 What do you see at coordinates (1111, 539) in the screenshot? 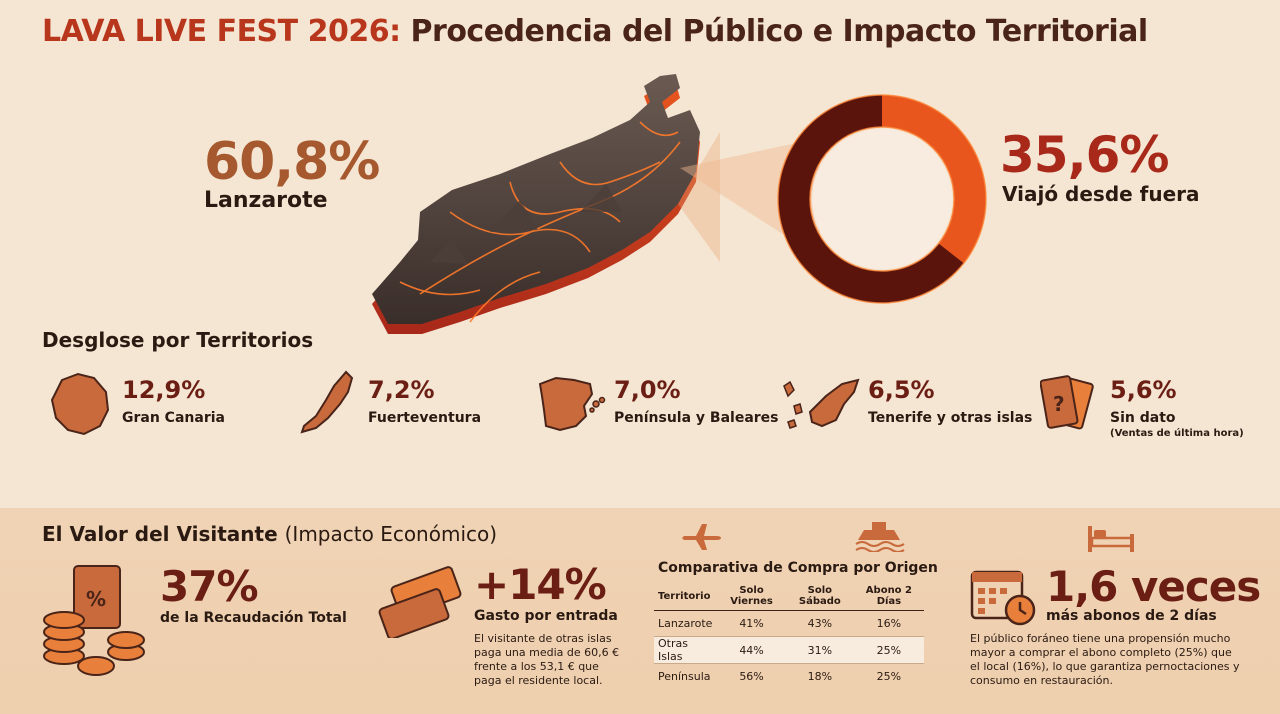
I see `bed-icon` at bounding box center [1111, 539].